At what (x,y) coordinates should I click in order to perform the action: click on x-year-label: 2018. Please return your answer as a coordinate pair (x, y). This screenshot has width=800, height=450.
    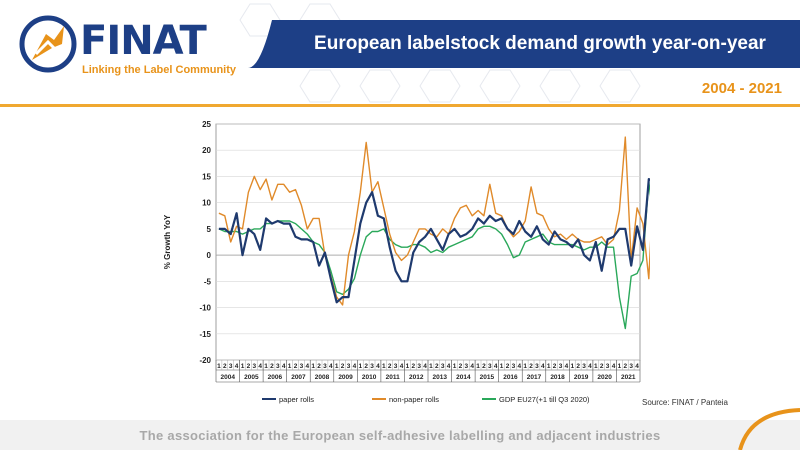
    Looking at the image, I should click on (557, 377).